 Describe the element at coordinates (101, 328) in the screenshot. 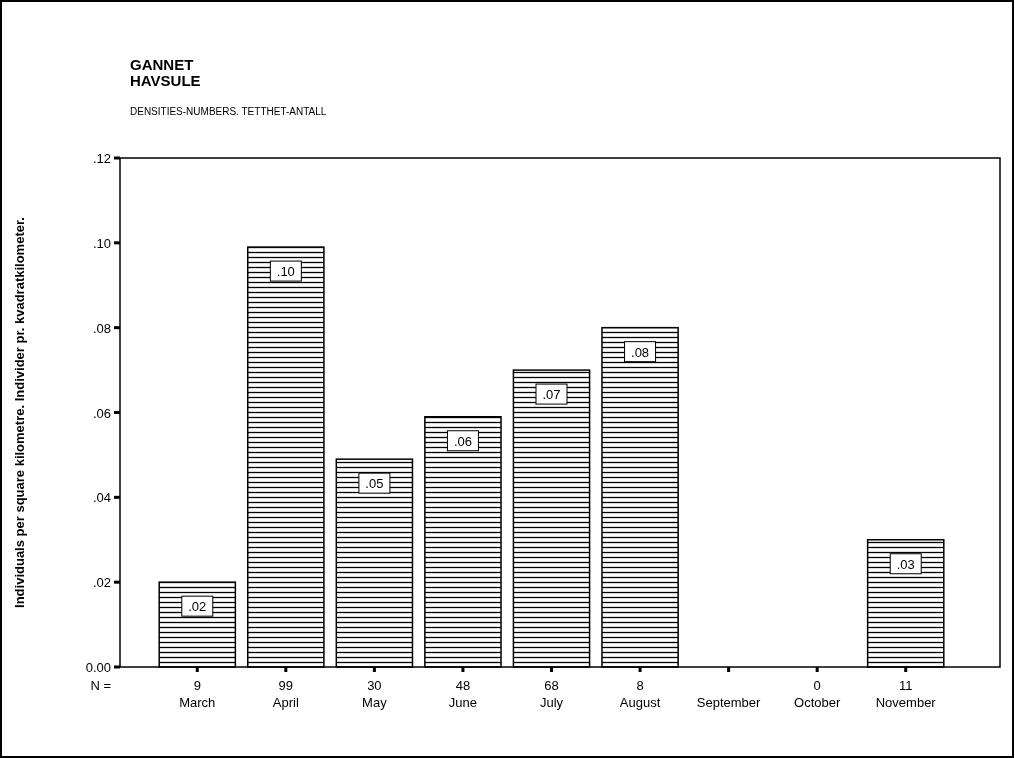

I see `y-tick-label: .08` at that location.